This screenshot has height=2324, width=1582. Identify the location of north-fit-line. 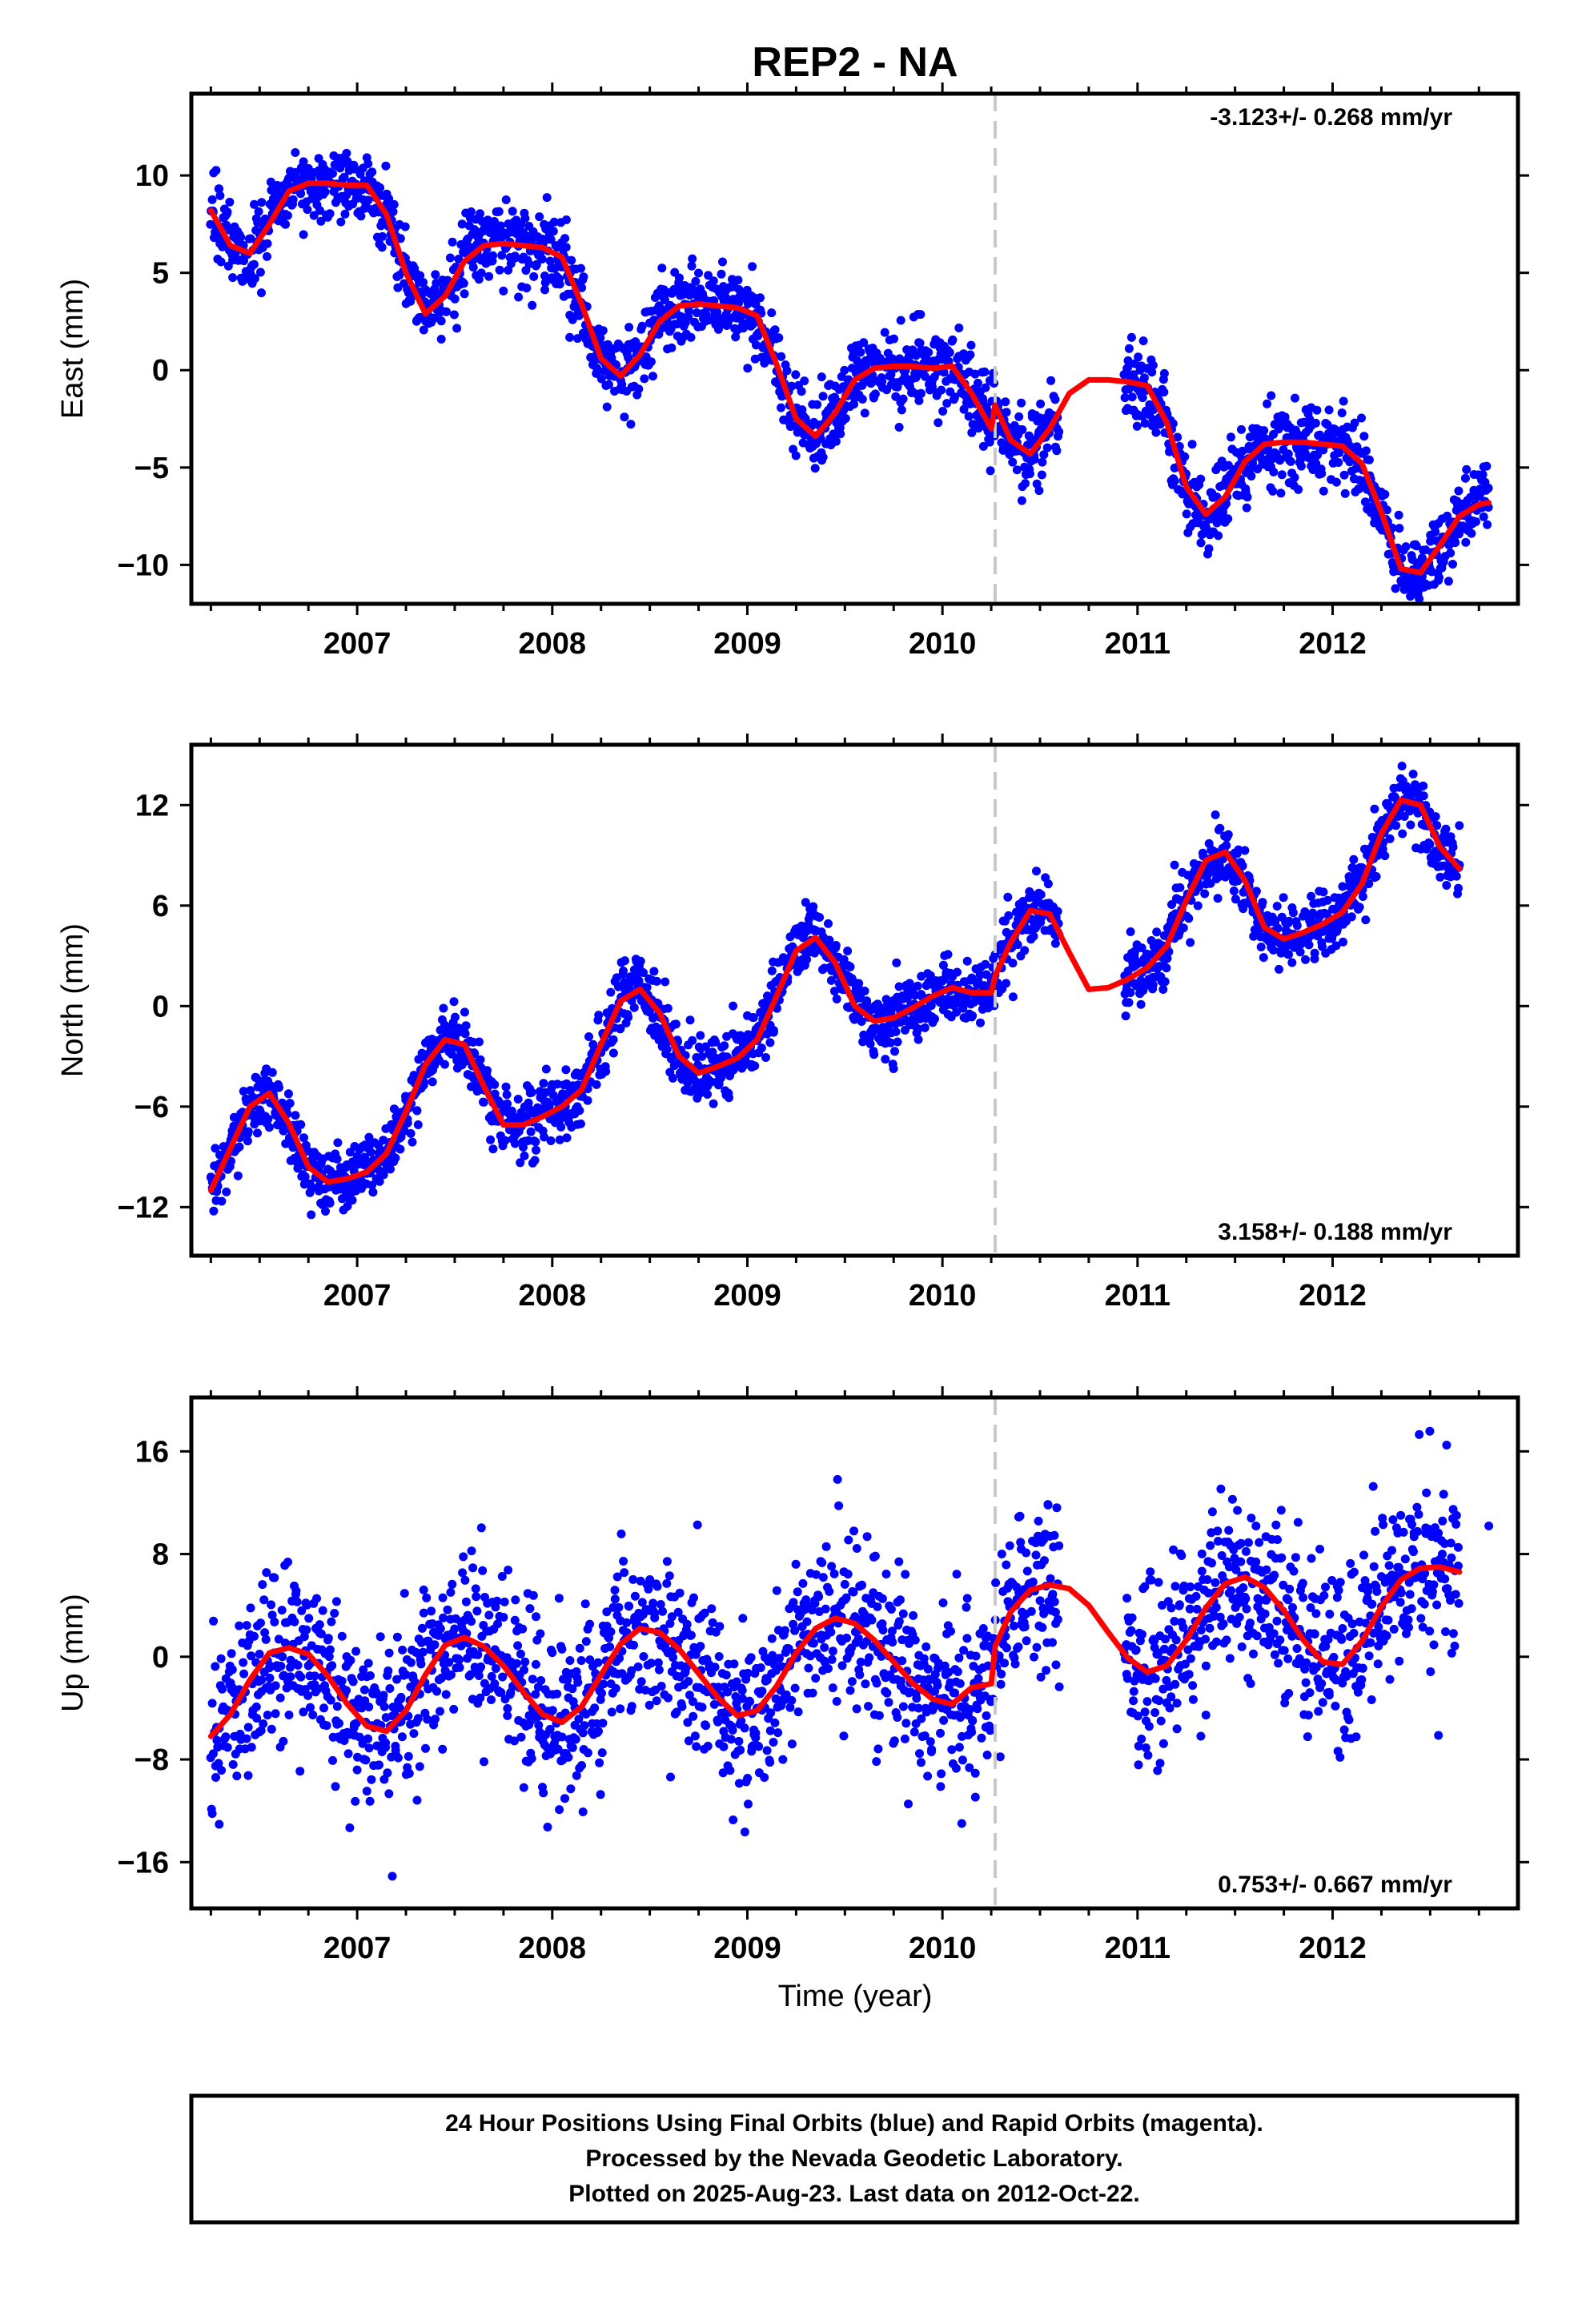
(835, 995).